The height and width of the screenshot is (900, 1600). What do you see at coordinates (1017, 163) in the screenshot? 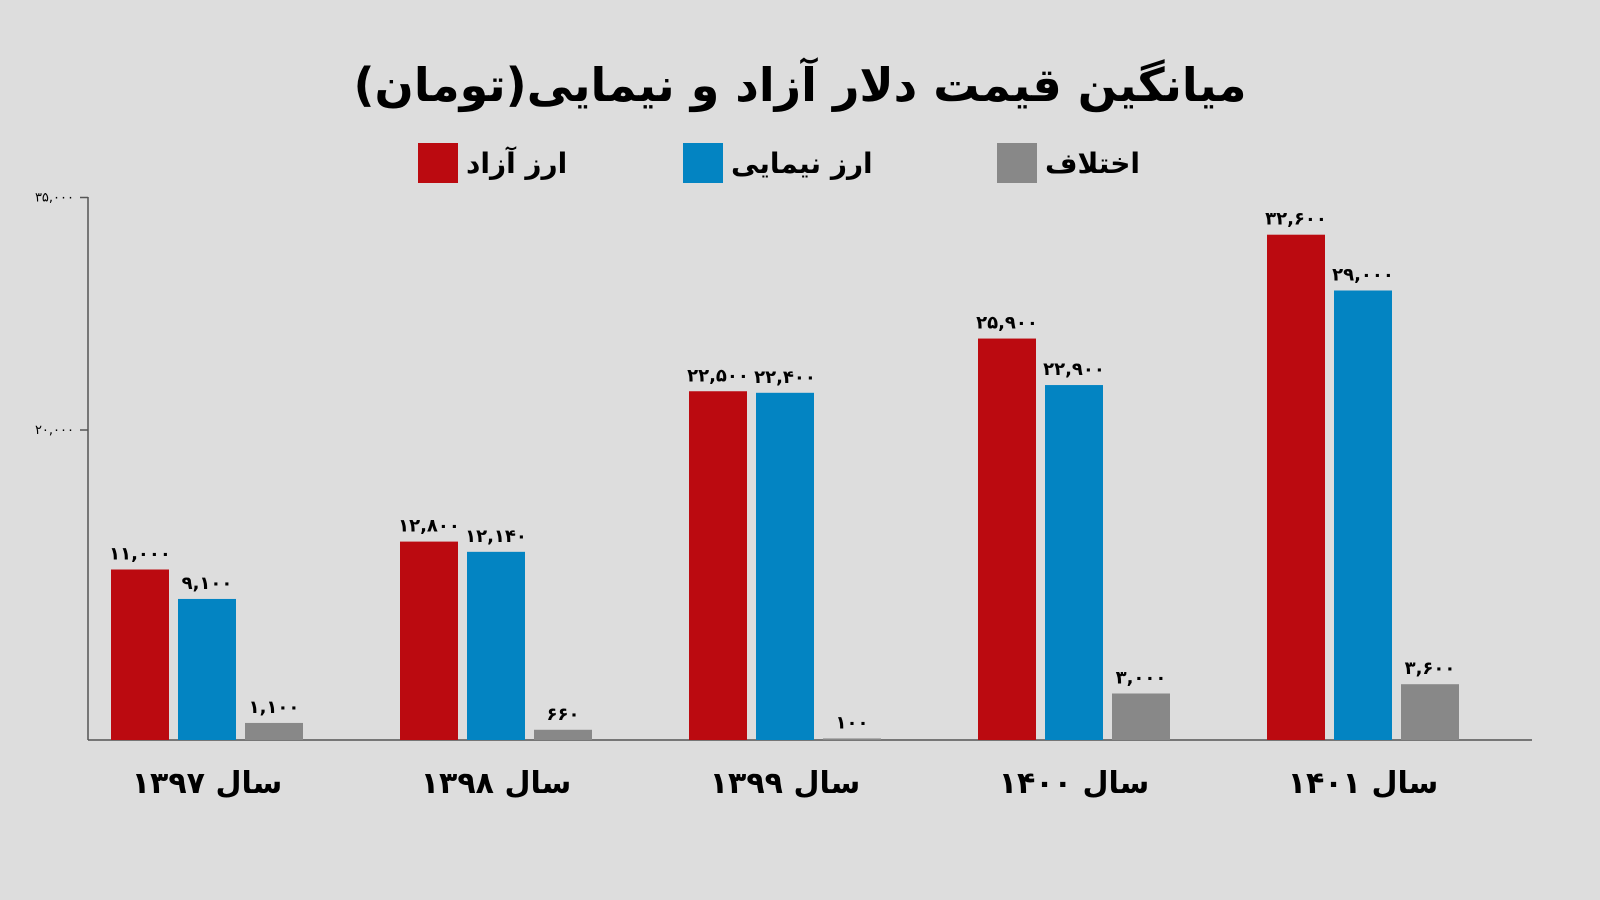
I see `legend-swatch-diff` at bounding box center [1017, 163].